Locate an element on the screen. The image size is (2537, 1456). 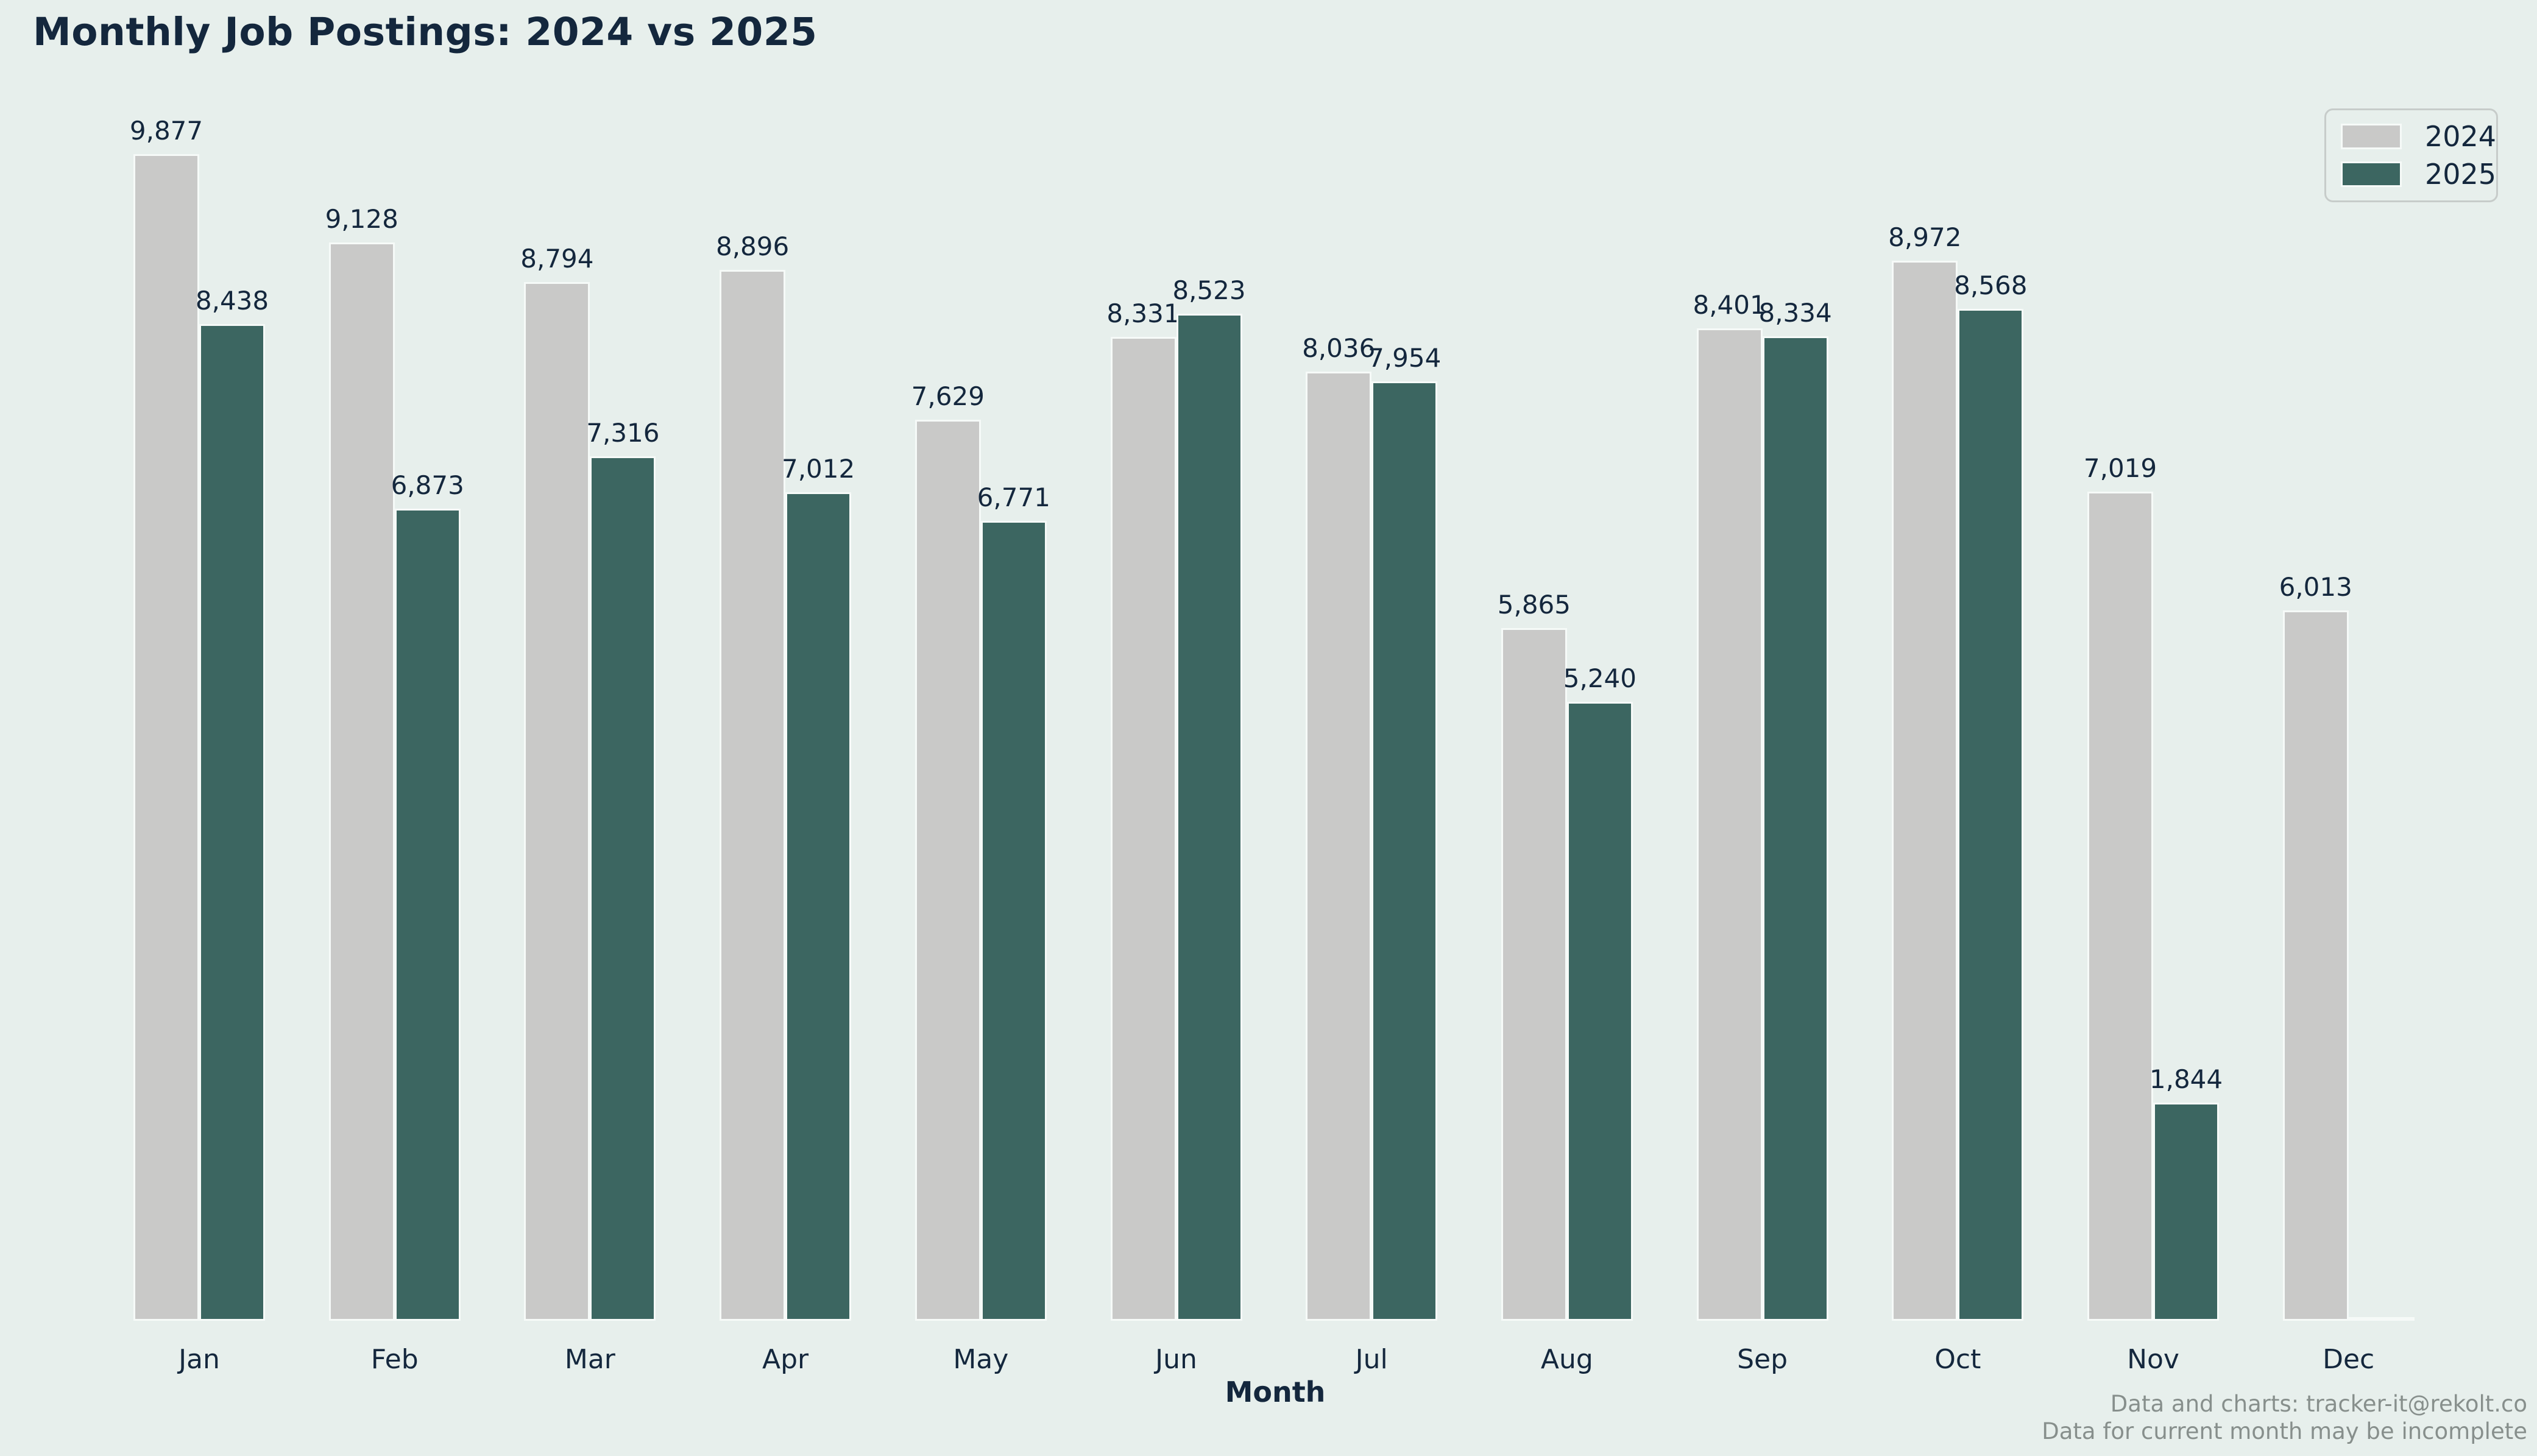
value-label-2025-nov: 1,844 is located at coordinates (2186, 1079).